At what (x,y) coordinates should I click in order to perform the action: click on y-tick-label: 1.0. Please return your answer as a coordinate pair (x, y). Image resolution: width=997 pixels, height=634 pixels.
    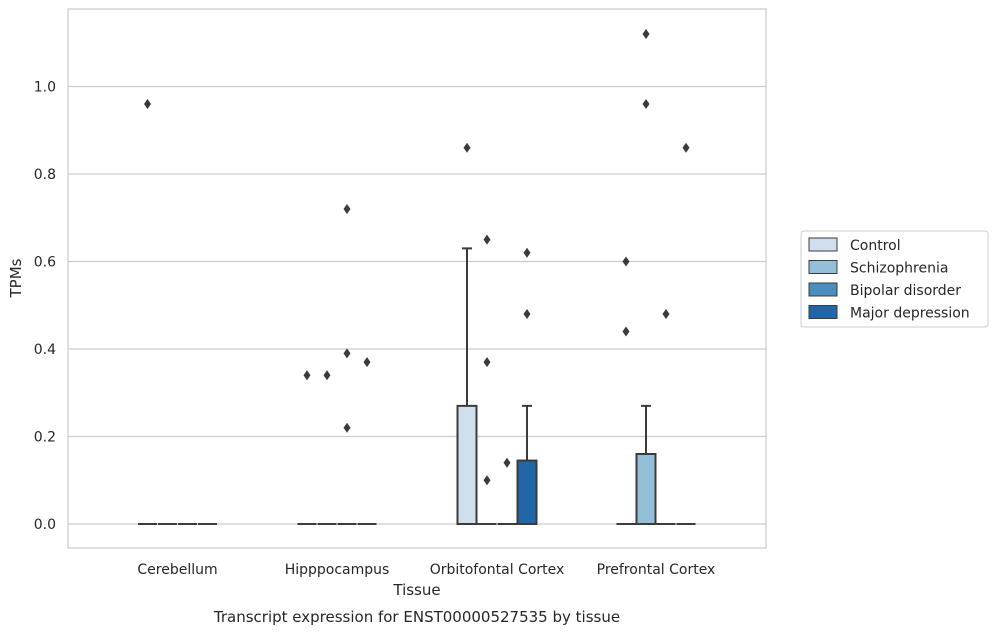
    Looking at the image, I should click on (45, 88).